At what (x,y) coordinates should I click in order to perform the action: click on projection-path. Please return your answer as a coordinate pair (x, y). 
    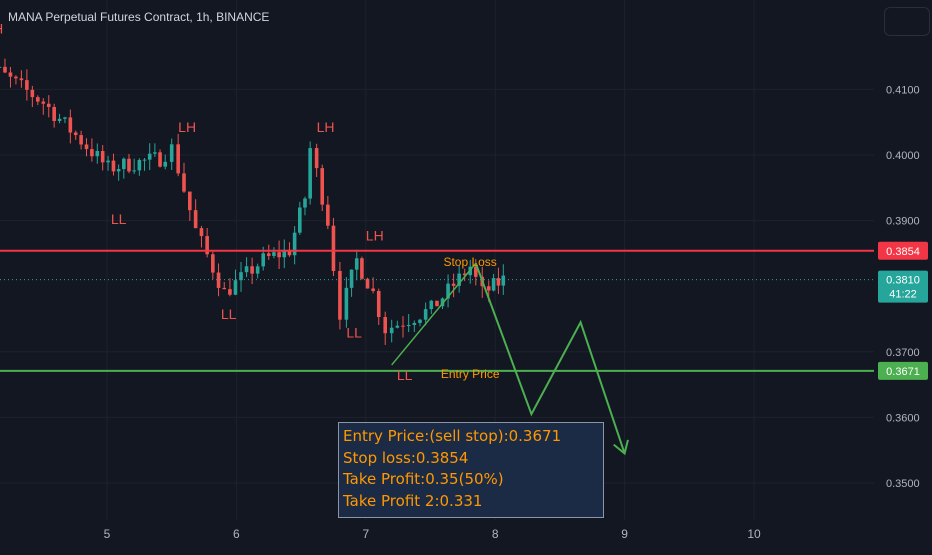
    Looking at the image, I should click on (550, 358).